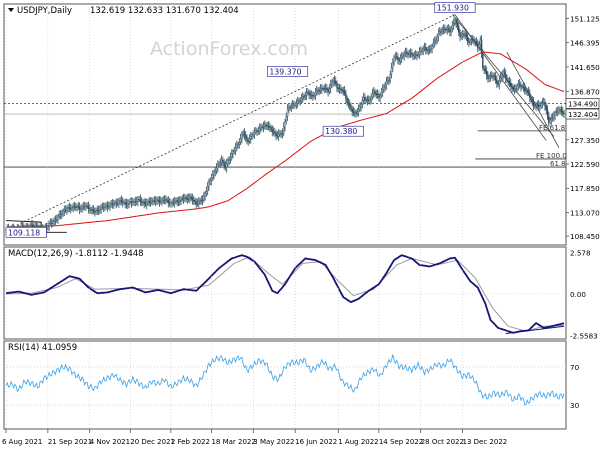  Describe the element at coordinates (341, 131) in the screenshot. I see `annotation-label: 130.380` at that location.